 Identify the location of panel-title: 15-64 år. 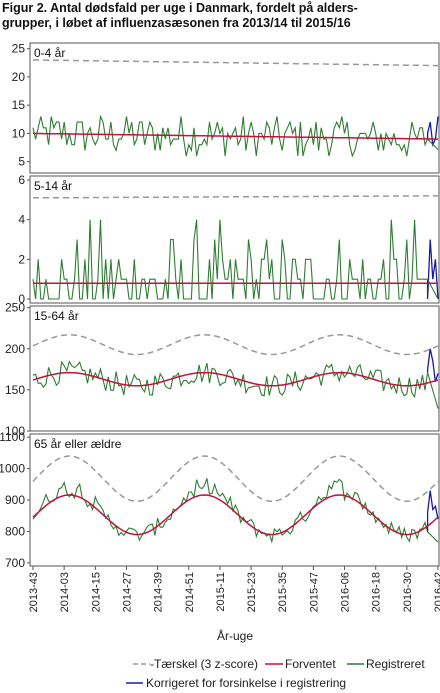
(56, 316).